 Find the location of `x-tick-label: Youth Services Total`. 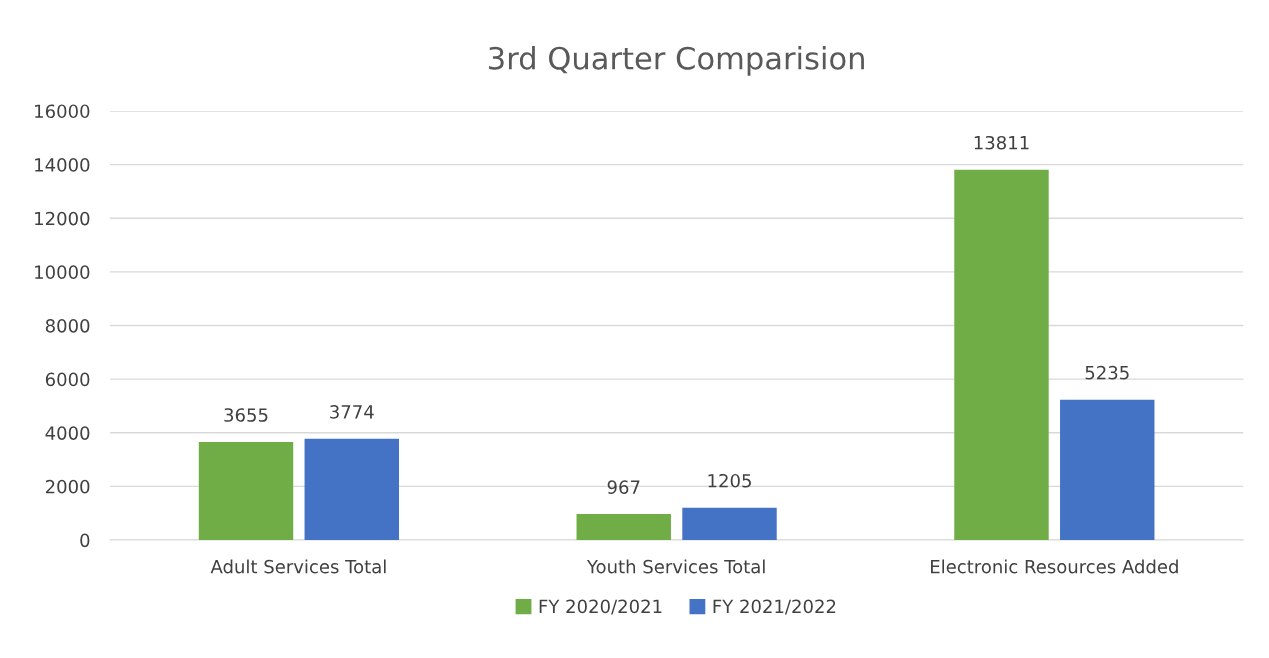

x-tick-label: Youth Services Total is located at coordinates (675, 566).